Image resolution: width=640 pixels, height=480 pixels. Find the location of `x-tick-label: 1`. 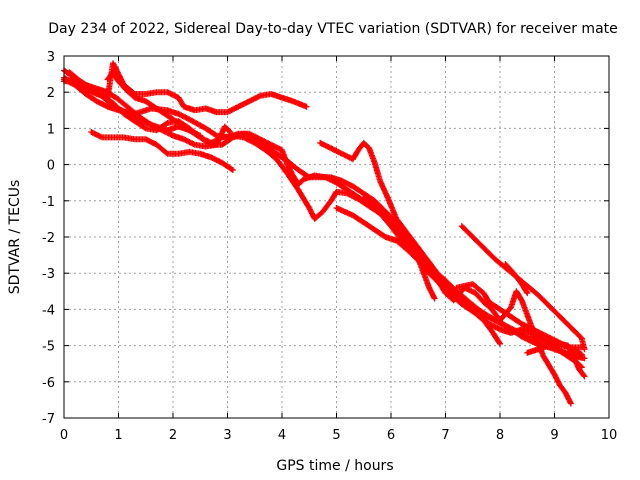

x-tick-label: 1 is located at coordinates (118, 435).